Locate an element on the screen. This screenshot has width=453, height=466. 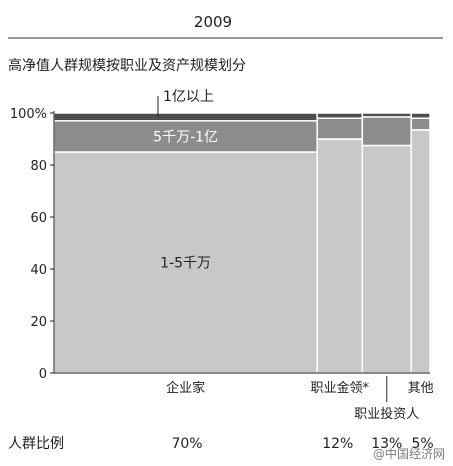
category-label: 企业家 is located at coordinates (185, 388).